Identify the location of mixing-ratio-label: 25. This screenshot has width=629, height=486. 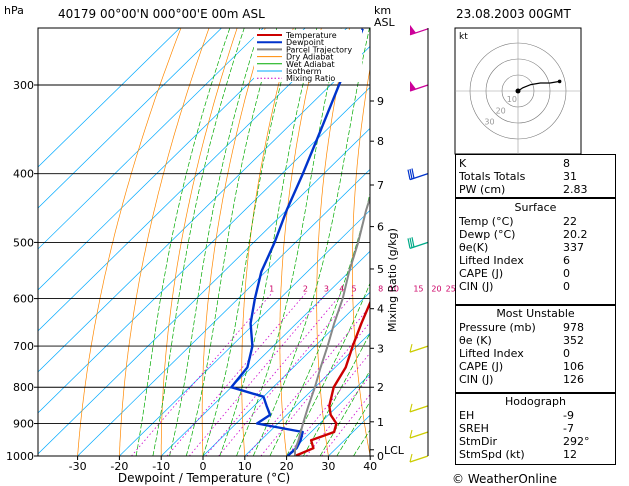
(451, 288).